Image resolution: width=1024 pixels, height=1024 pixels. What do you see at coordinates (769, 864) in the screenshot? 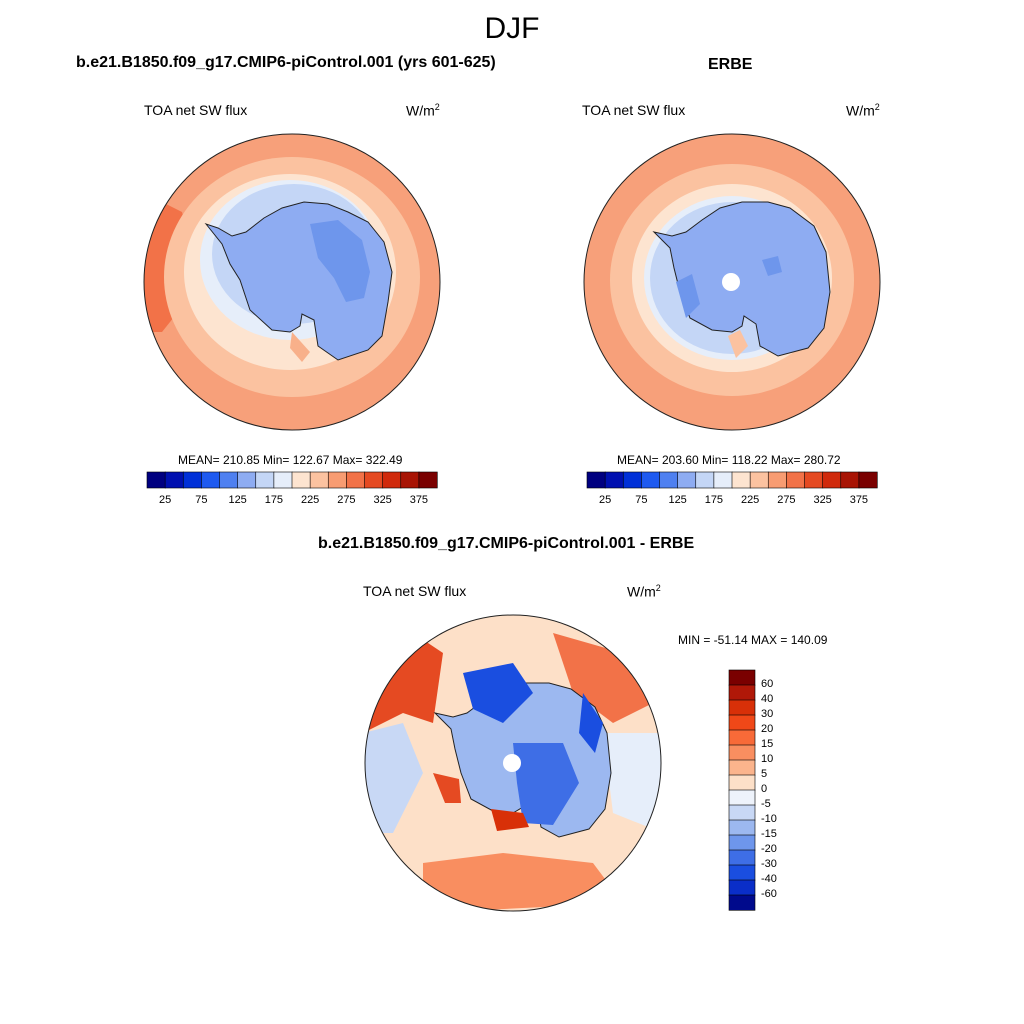
I see `colorbar-tick-label: -30` at bounding box center [769, 864].